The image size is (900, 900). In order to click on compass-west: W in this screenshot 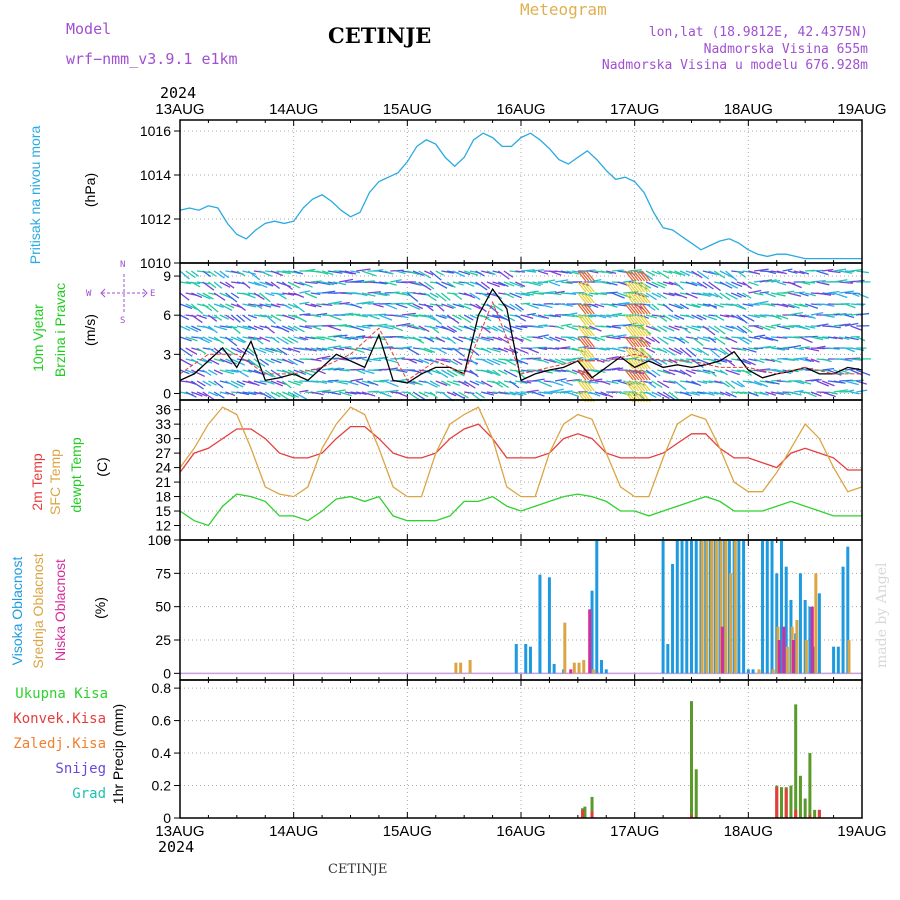, I will do `click(89, 294)`.